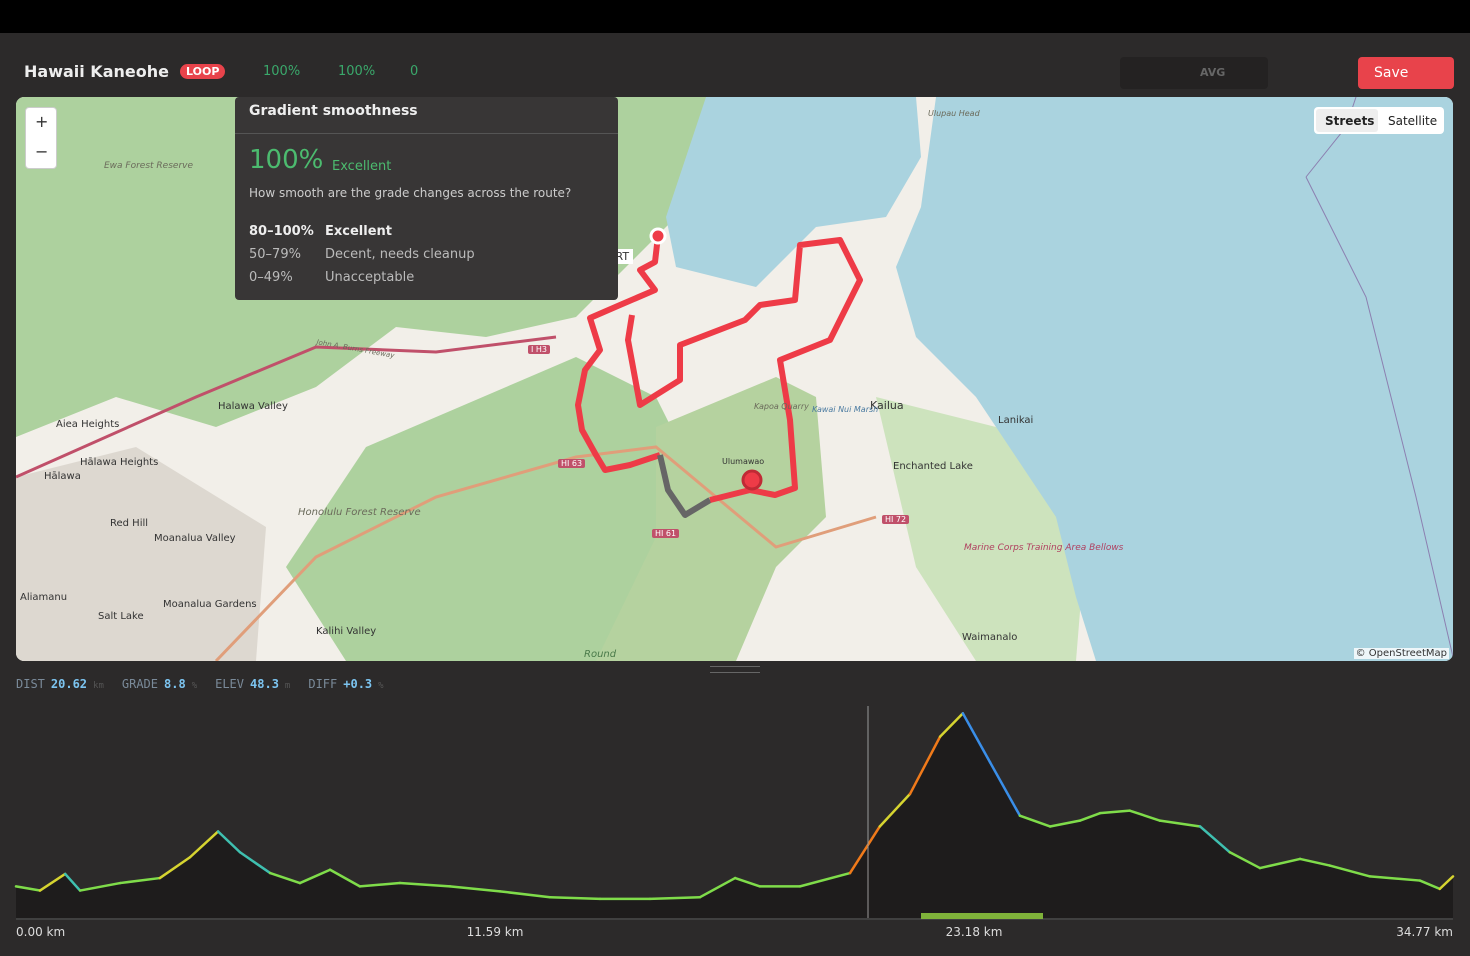 This screenshot has width=1470, height=956. Describe the element at coordinates (42, 121) in the screenshot. I see `zoom-in: +` at that location.